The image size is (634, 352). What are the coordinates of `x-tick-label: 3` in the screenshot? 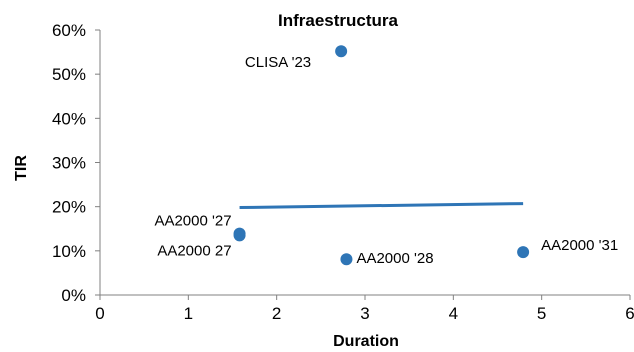 It's located at (364, 313).